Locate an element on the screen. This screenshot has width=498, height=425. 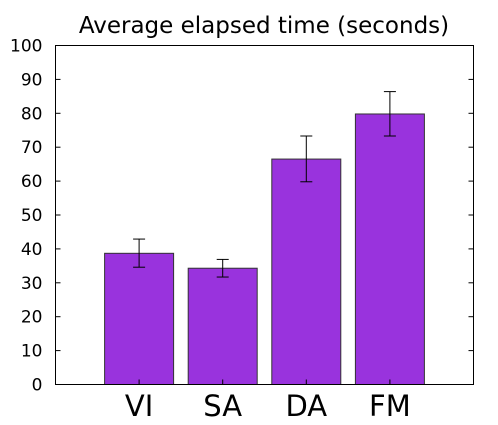
y-tick-label: 80 is located at coordinates (32, 114).